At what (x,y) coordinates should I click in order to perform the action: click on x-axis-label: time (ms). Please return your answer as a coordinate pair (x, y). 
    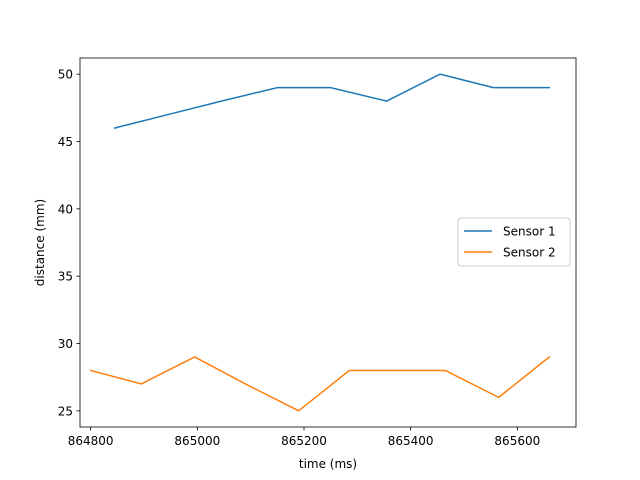
    Looking at the image, I should click on (328, 464).